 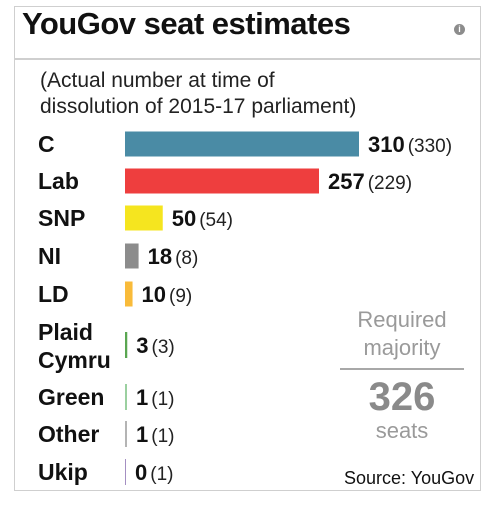 What do you see at coordinates (402, 369) in the screenshot?
I see `majority-divider` at bounding box center [402, 369].